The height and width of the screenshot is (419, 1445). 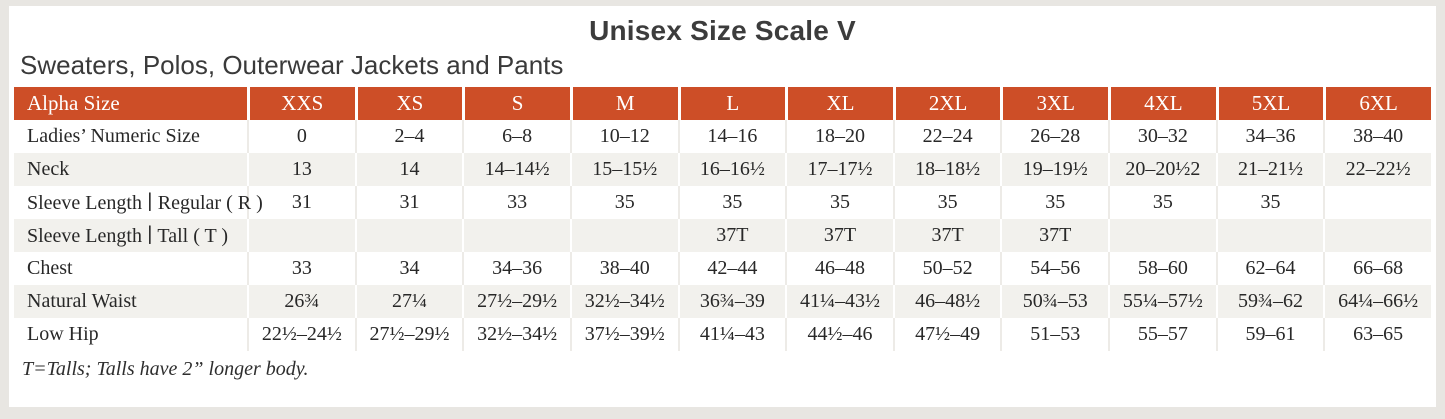 I want to click on size-cell: 0, so click(x=301, y=136).